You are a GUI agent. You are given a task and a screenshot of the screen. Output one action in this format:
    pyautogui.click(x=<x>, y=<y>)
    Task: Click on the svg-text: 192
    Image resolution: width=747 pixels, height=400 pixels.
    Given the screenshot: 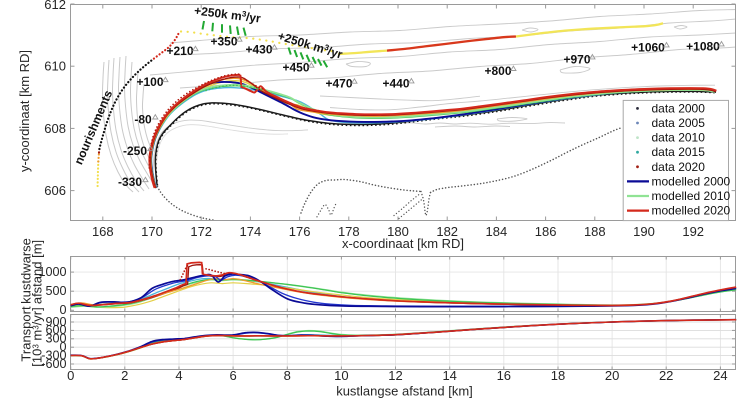 What is the action you would take?
    pyautogui.click(x=693, y=231)
    